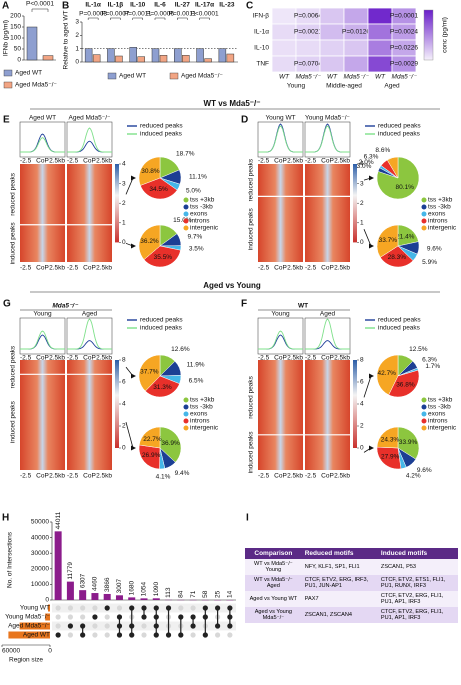 The height and width of the screenshot is (685, 461). Describe the element at coordinates (40, 537) in the screenshot. I see `y-tick-label: 40000` at that location.